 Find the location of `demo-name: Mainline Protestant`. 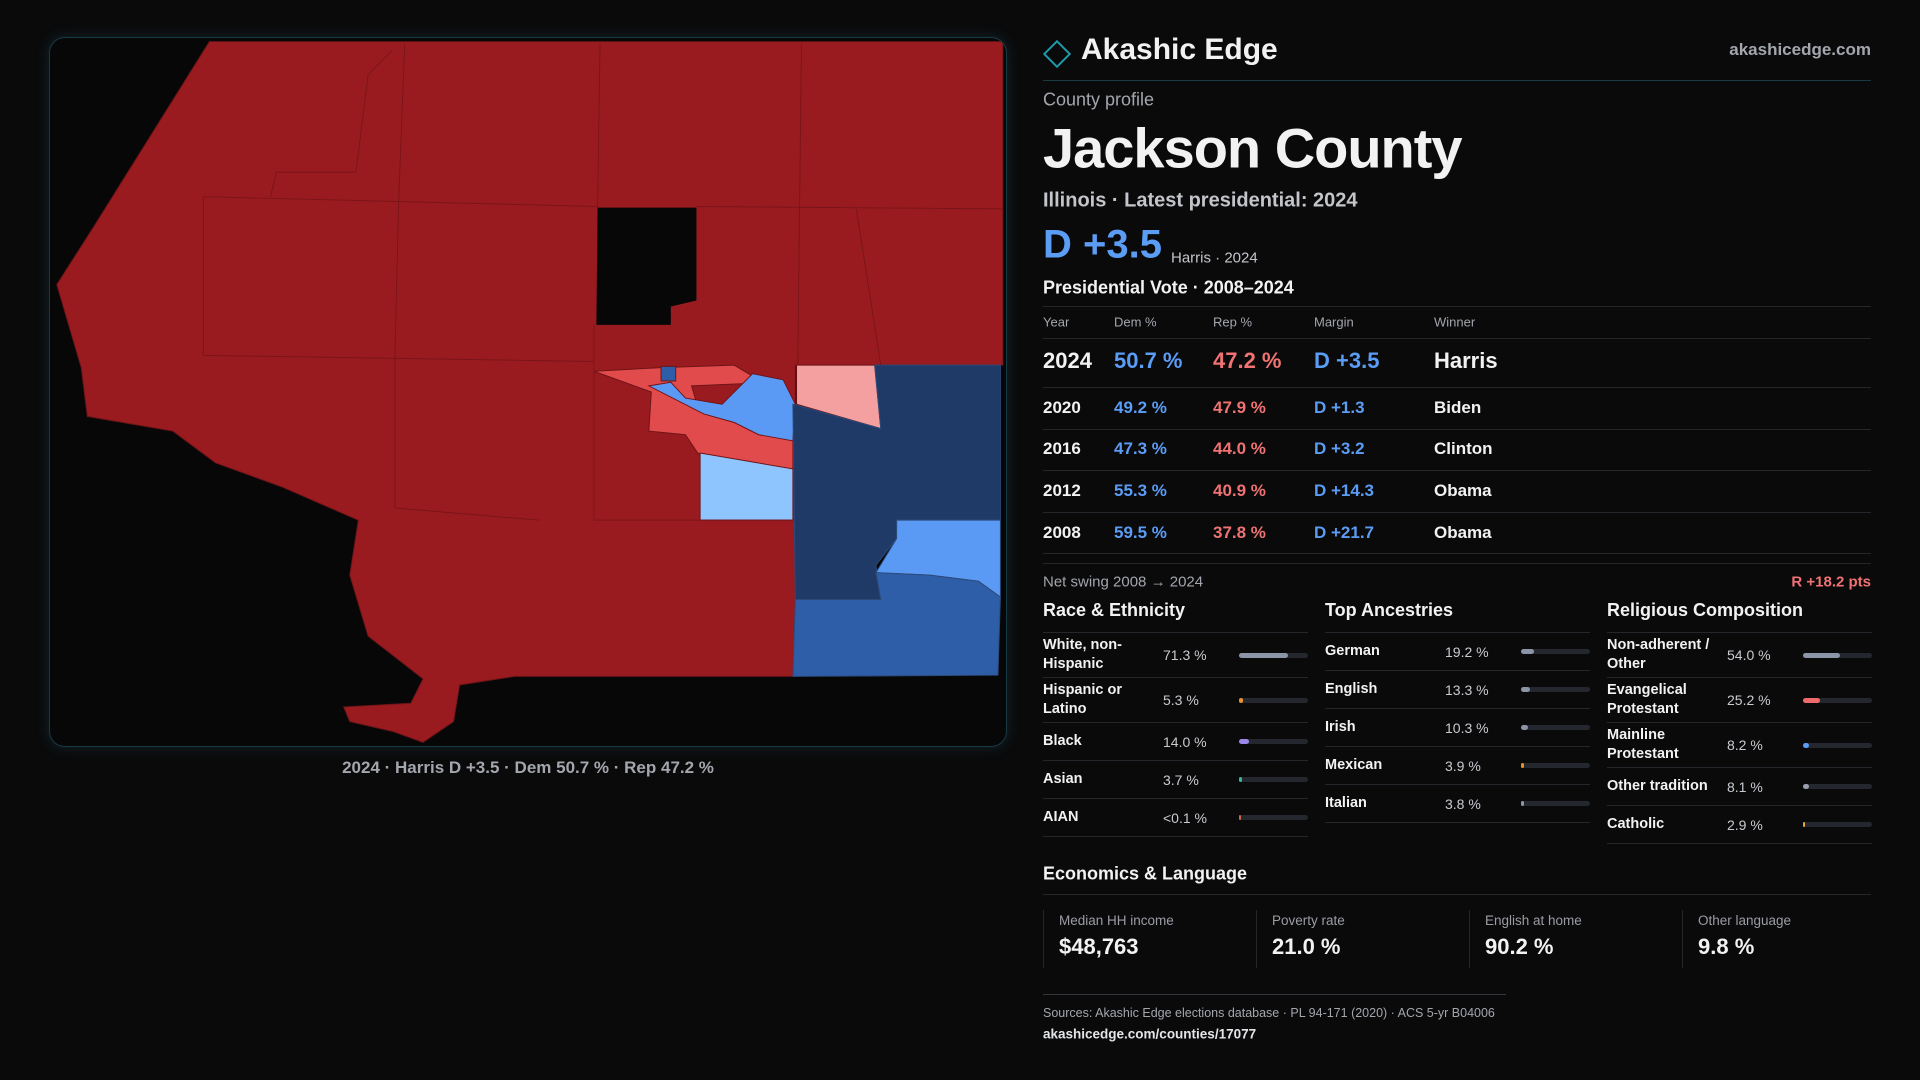

demo-name: Mainline Protestant is located at coordinates (1643, 744).